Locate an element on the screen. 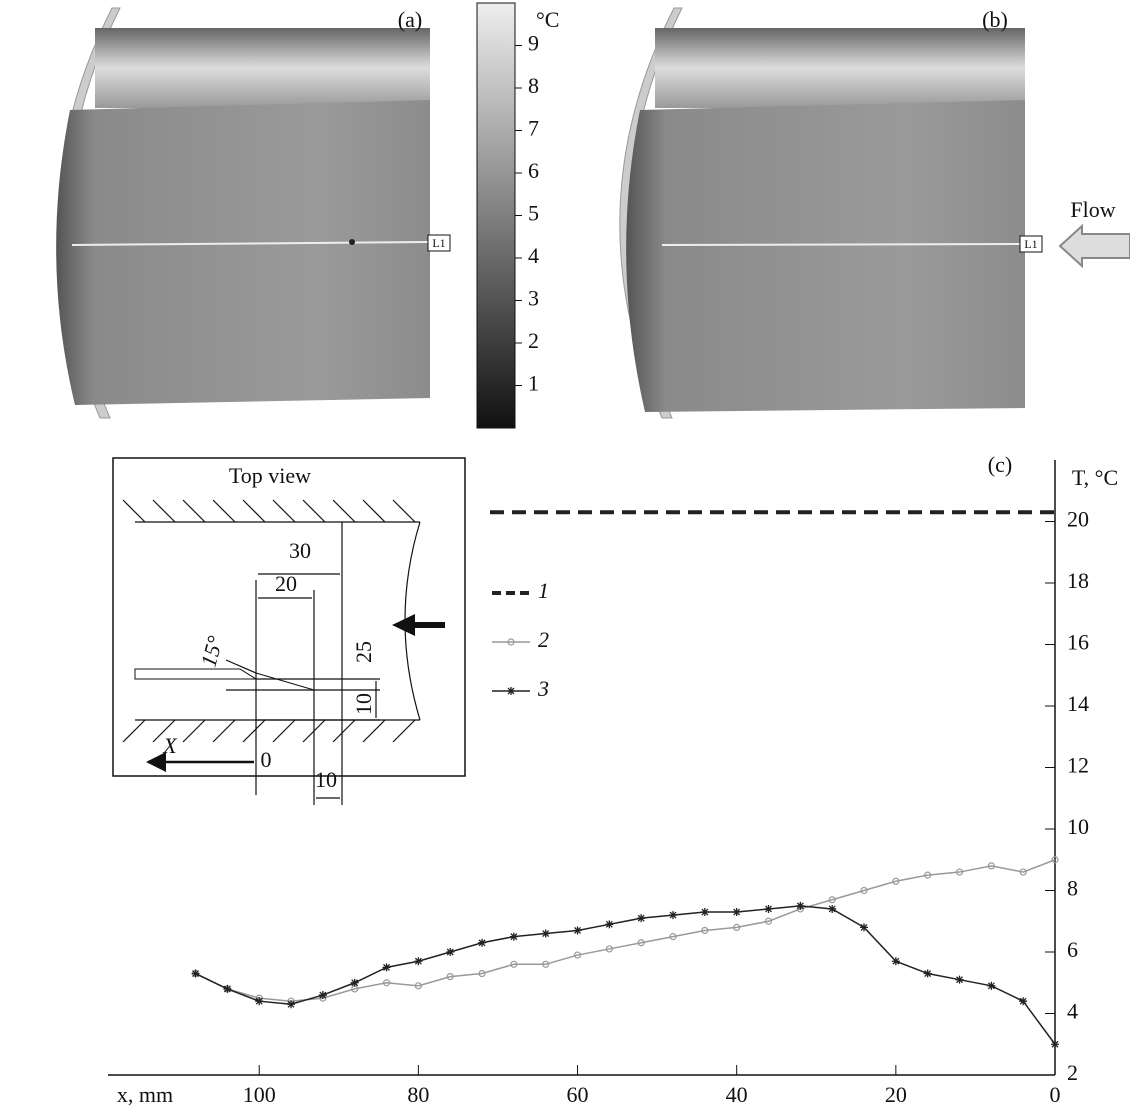  legend-label: 3 is located at coordinates (543, 688).